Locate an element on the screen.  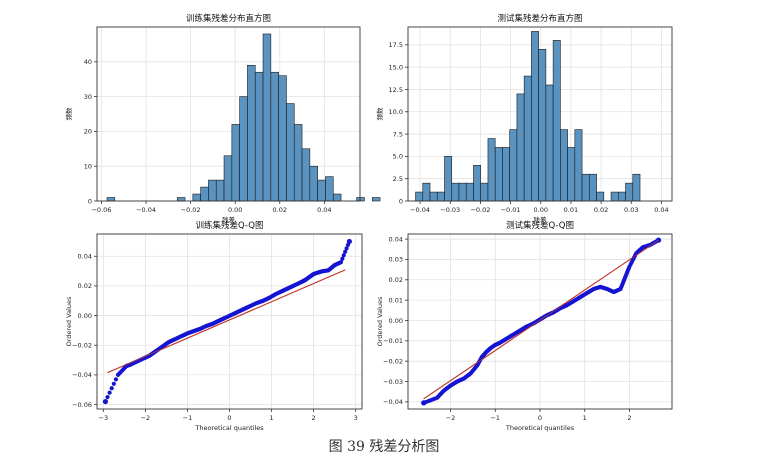
y-tick-label: −0.04 is located at coordinates (82, 375).